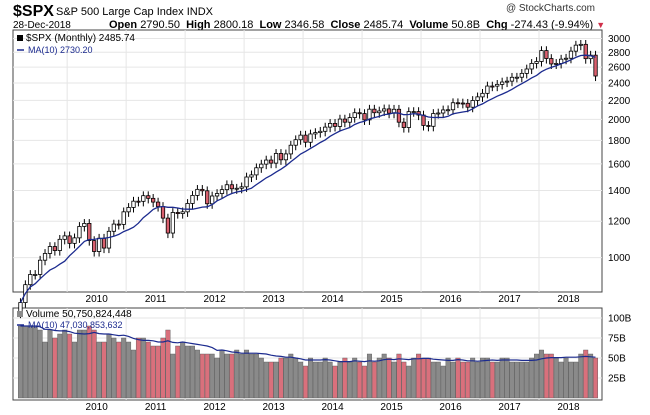 The image size is (650, 415). Describe the element at coordinates (76, 44) in the screenshot. I see `price-legend: $SPX (Monthly) 2485.74 MA(10) 2730.20` at that location.